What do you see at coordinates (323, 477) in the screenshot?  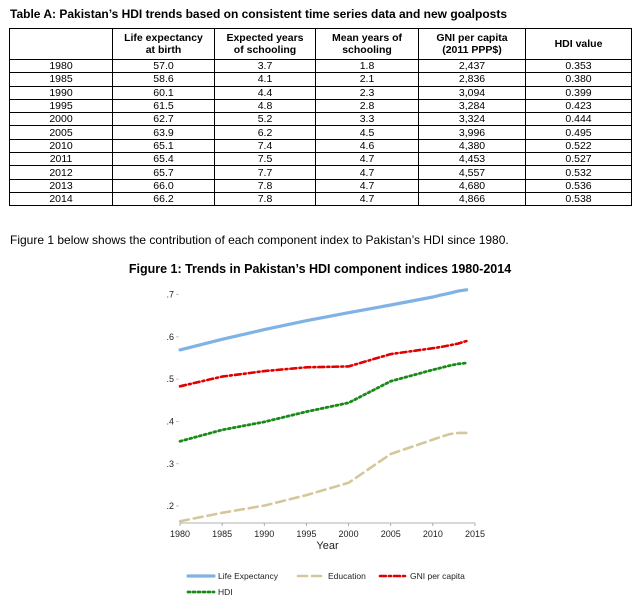 I see `series-line-education` at bounding box center [323, 477].